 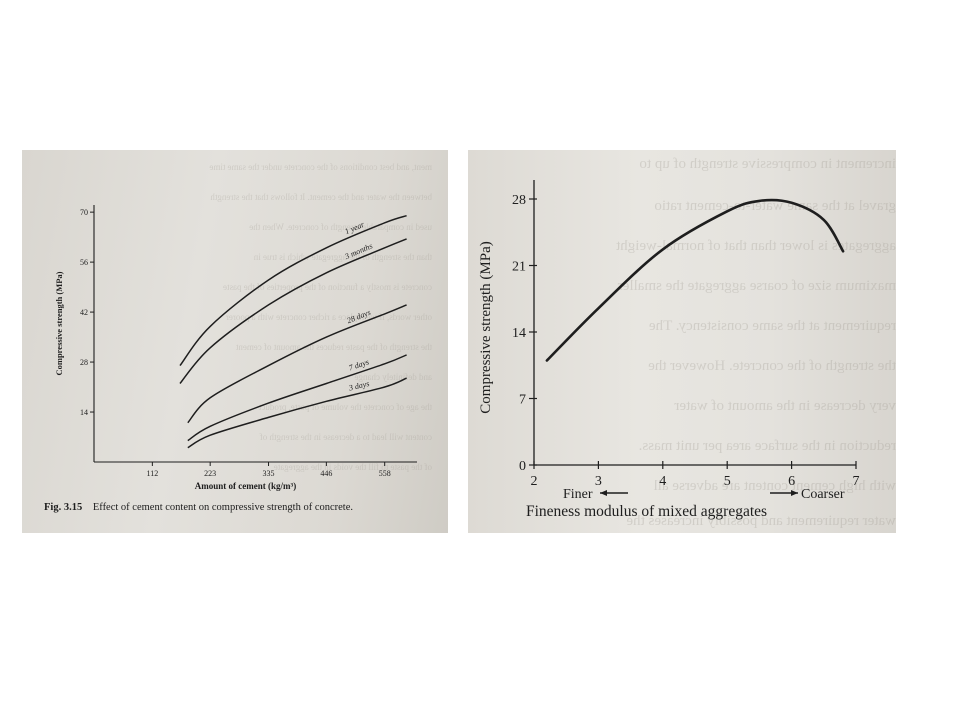 What do you see at coordinates (326, 473) in the screenshot?
I see `x-tick-label: 446` at bounding box center [326, 473].